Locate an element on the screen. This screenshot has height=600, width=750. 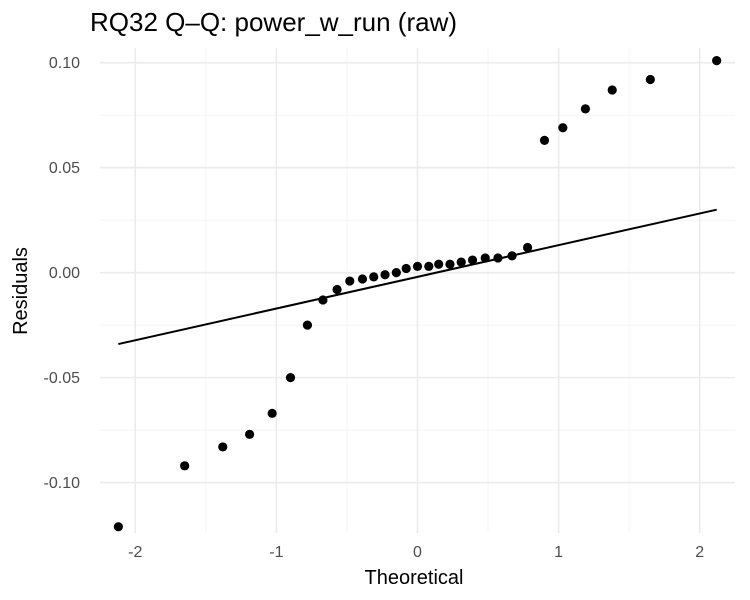
x-tick-label: -1 is located at coordinates (276, 552).